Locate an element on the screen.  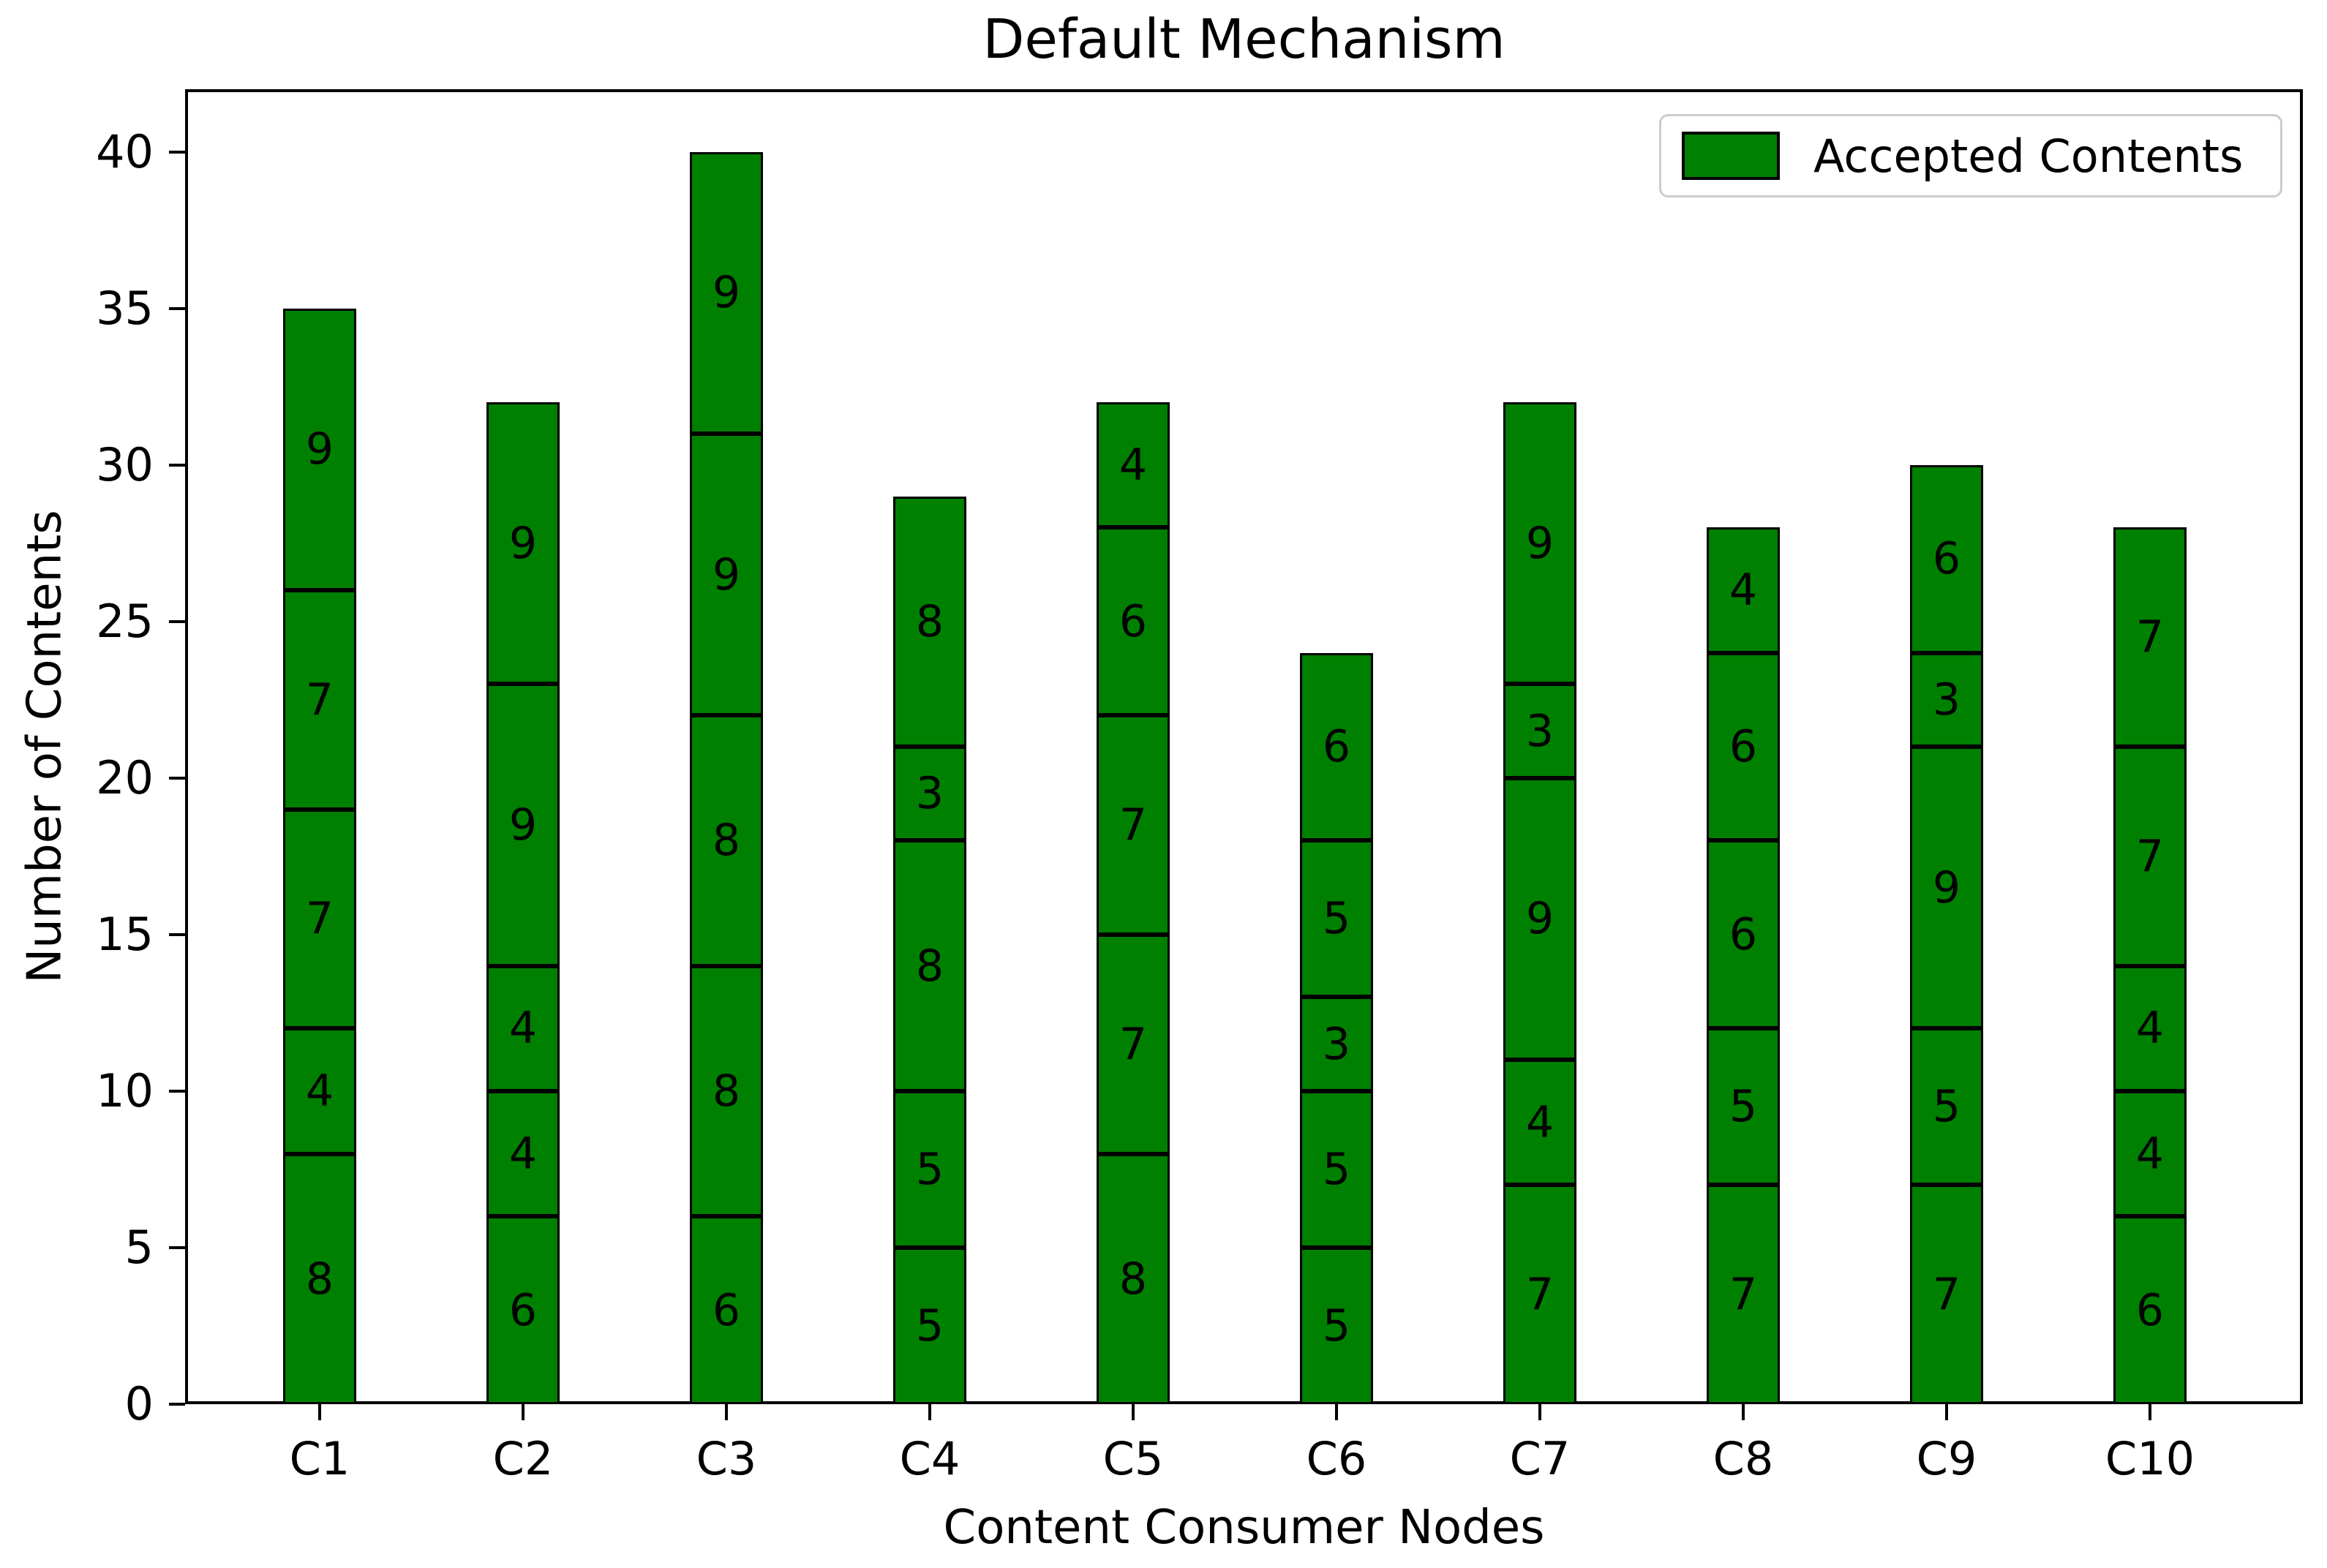
x-axis-label: Content Consumer Nodes is located at coordinates (1244, 1528).